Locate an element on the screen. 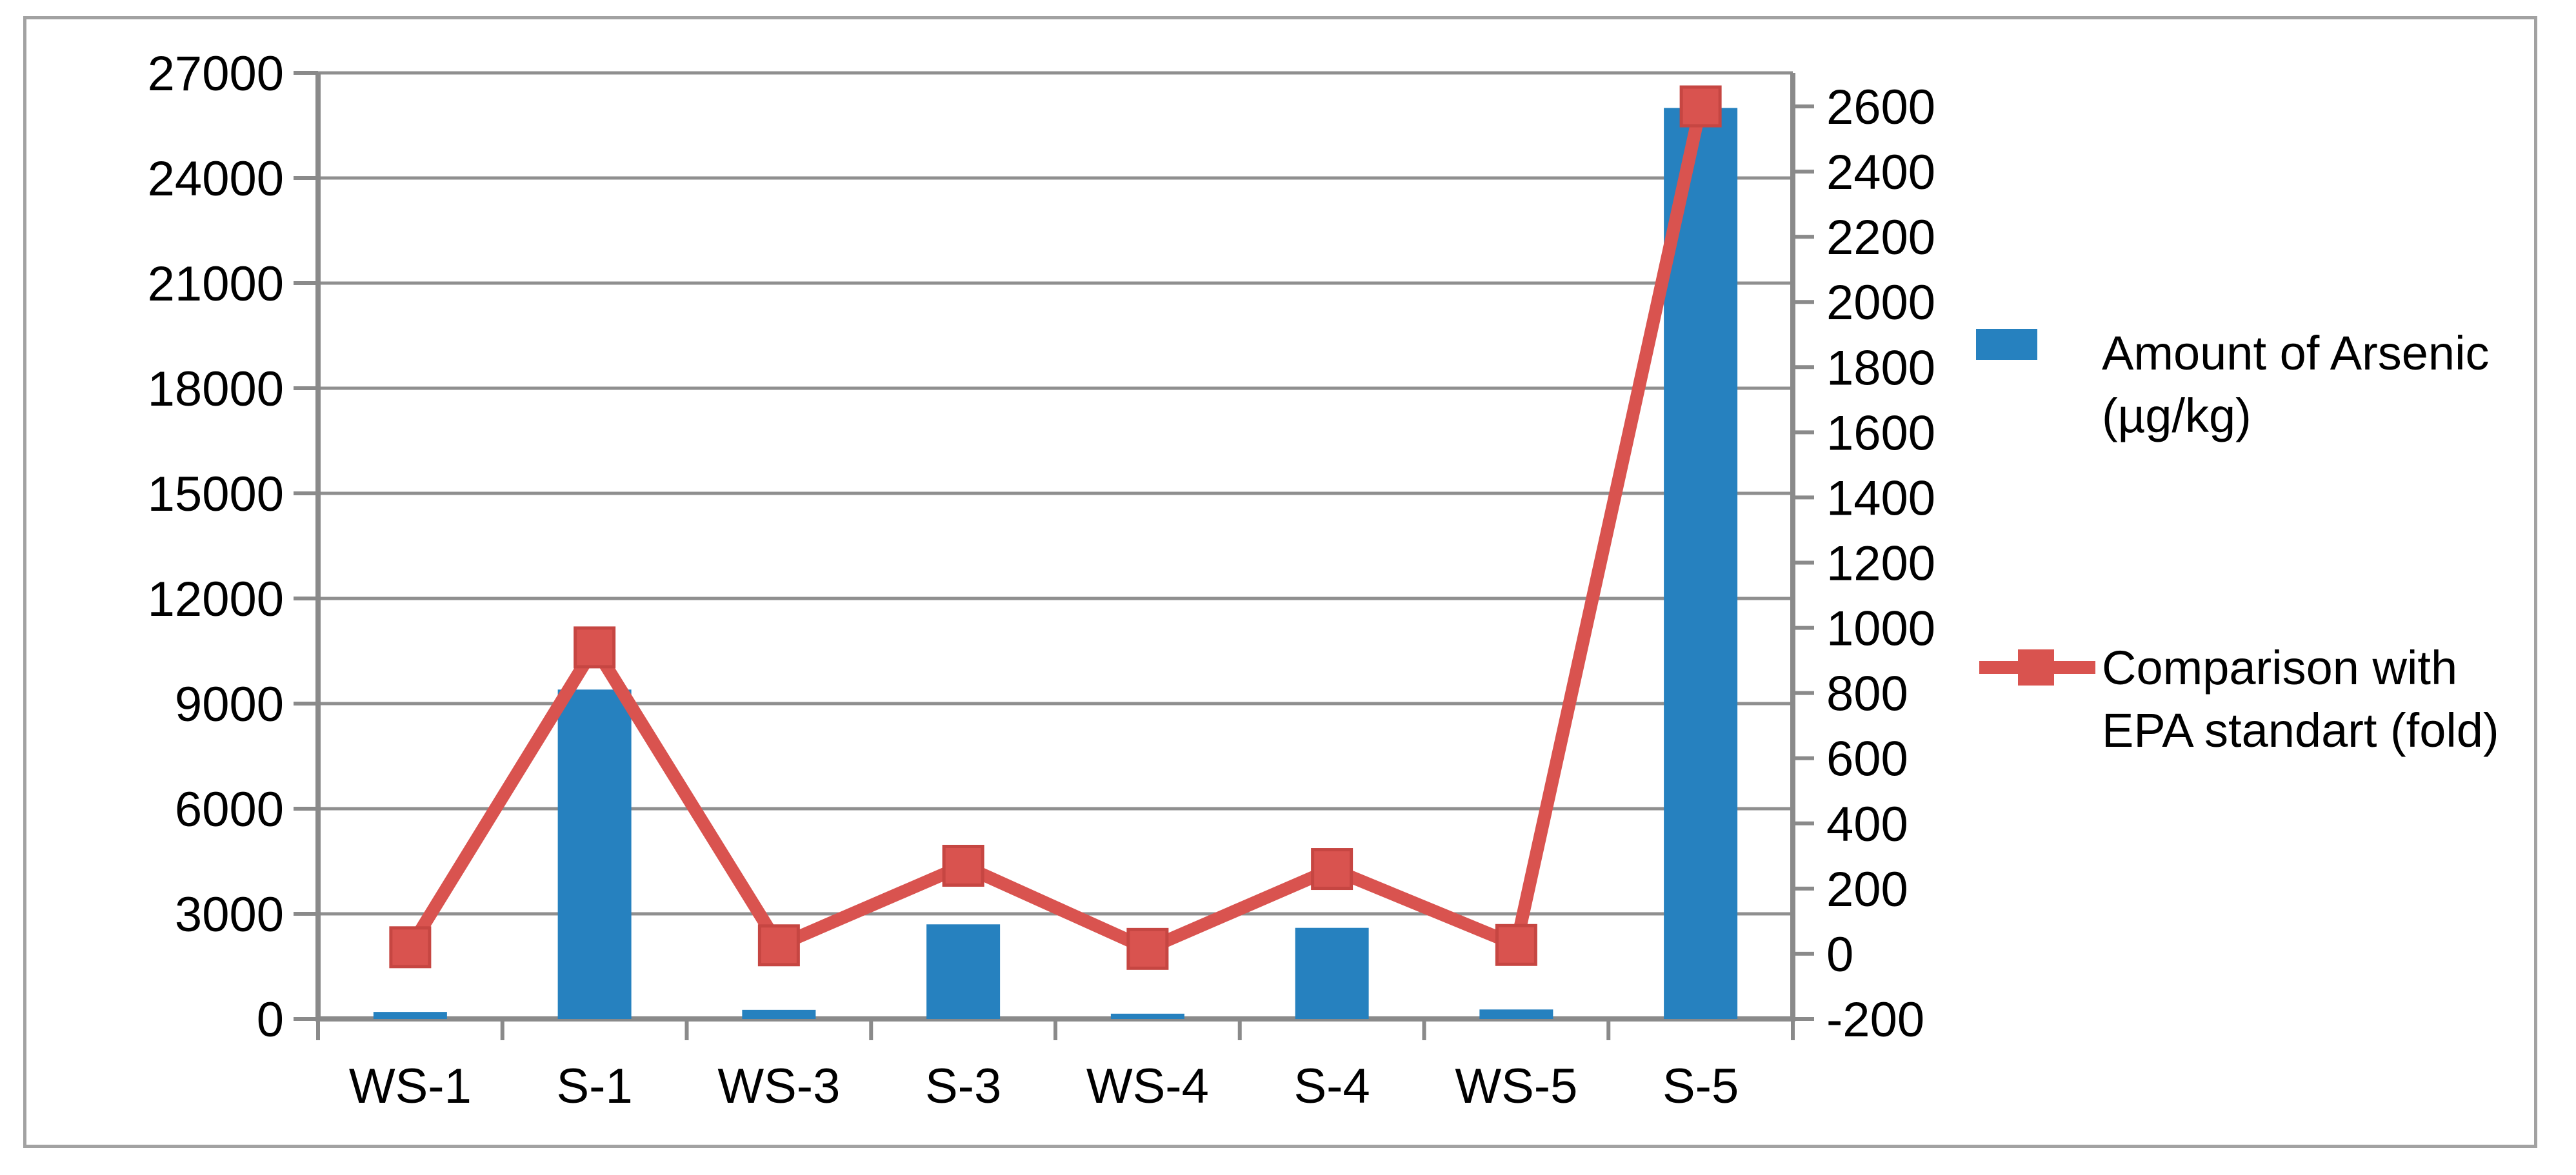 This screenshot has width=2576, height=1175. x-axis-label-WS-5: WS-5 is located at coordinates (1516, 1087).